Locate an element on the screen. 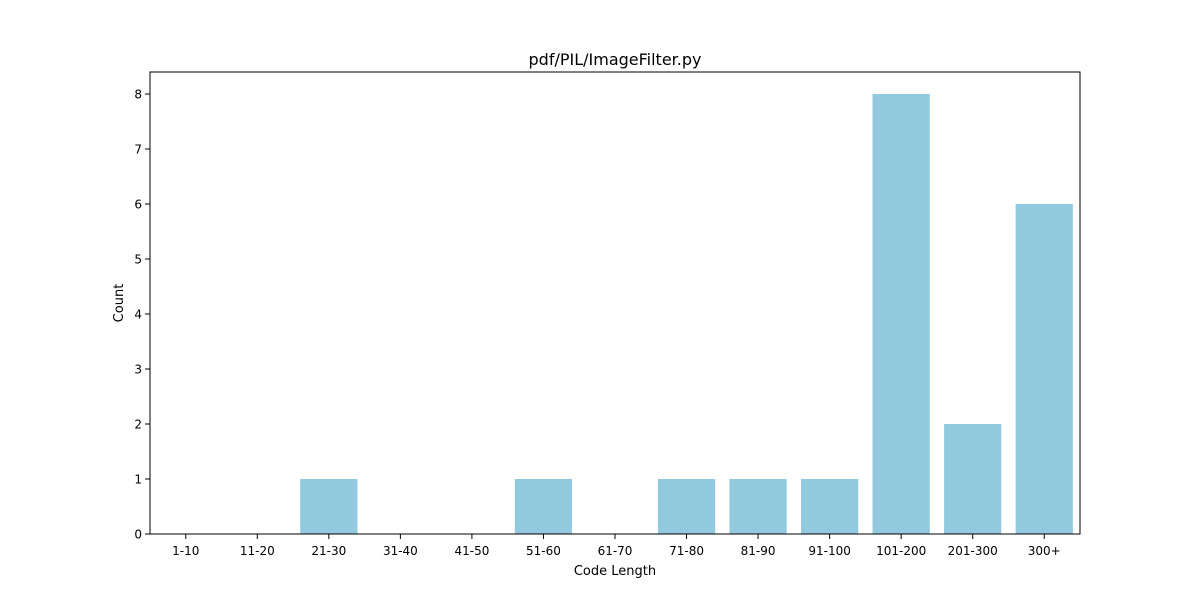 The height and width of the screenshot is (600, 1200). y-axis-label: Count is located at coordinates (119, 303).